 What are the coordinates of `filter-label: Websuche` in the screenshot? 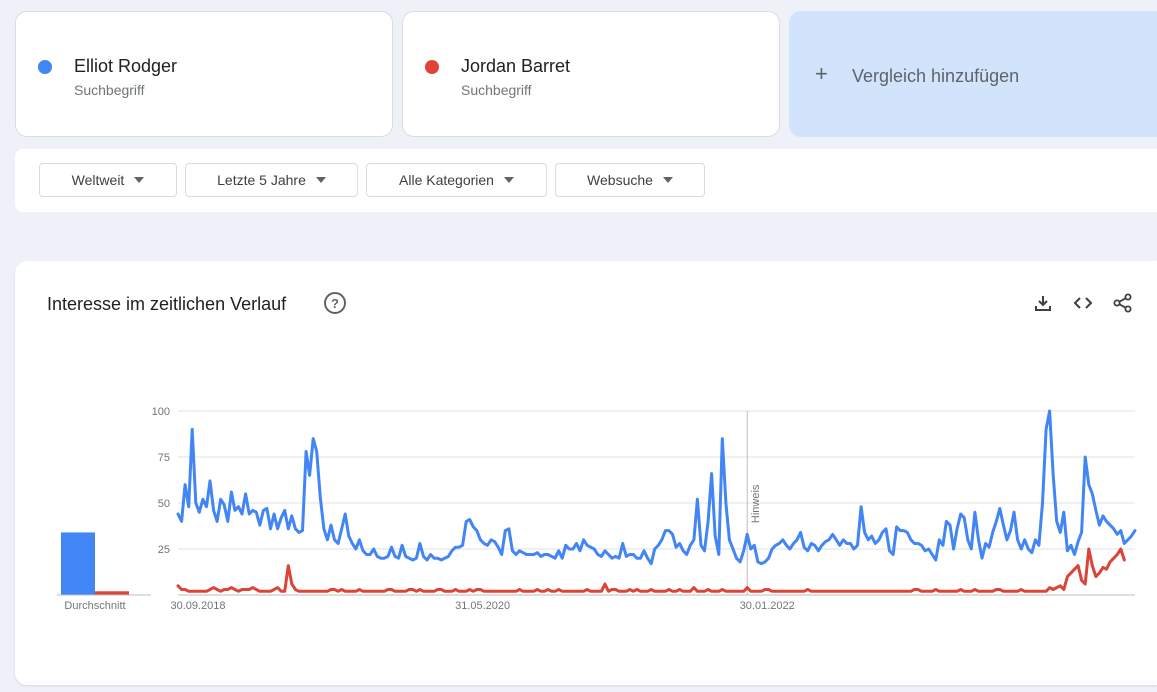 It's located at (620, 180).